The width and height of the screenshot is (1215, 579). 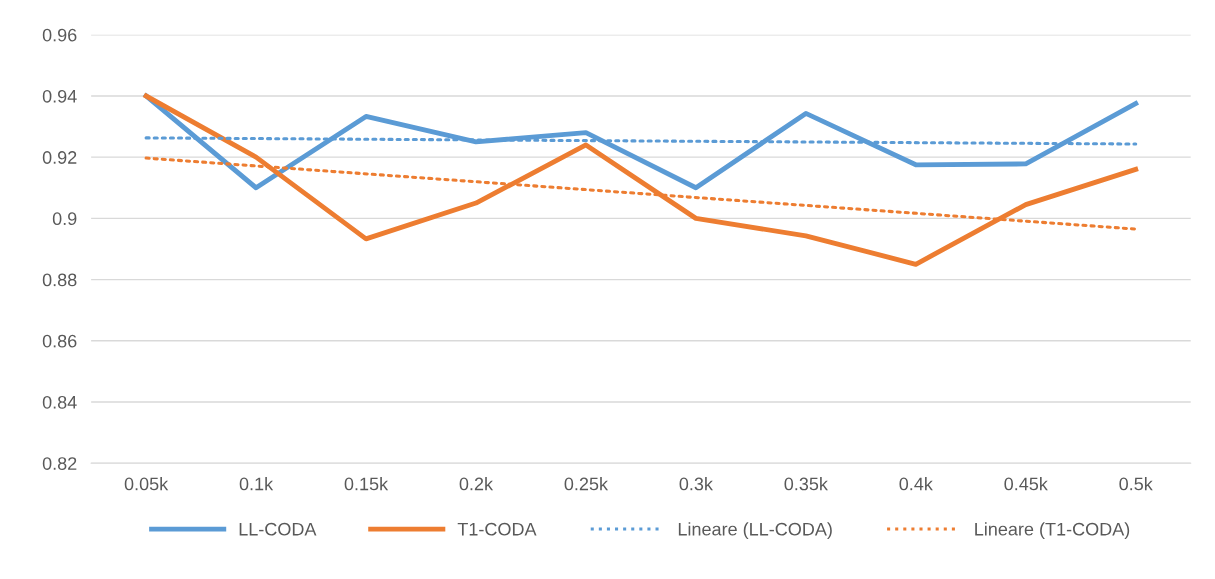 What do you see at coordinates (59, 463) in the screenshot?
I see `y-tick-label: 0.82` at bounding box center [59, 463].